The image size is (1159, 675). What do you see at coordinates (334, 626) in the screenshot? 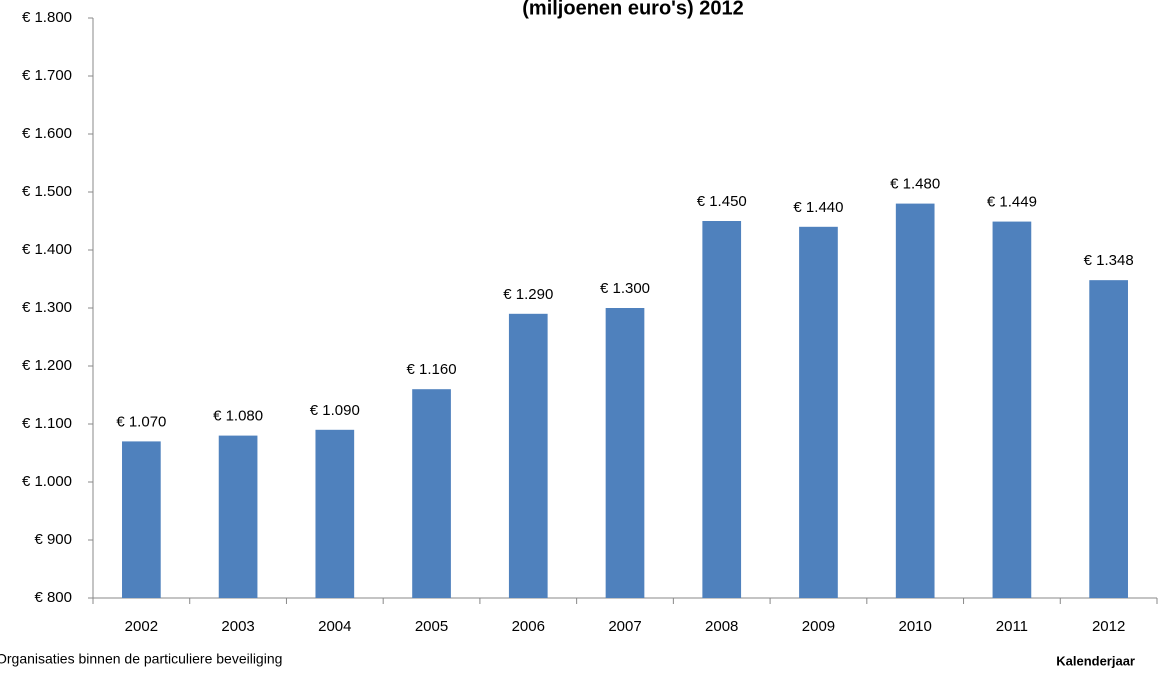
I see `x-tick-label: 2004` at bounding box center [334, 626].